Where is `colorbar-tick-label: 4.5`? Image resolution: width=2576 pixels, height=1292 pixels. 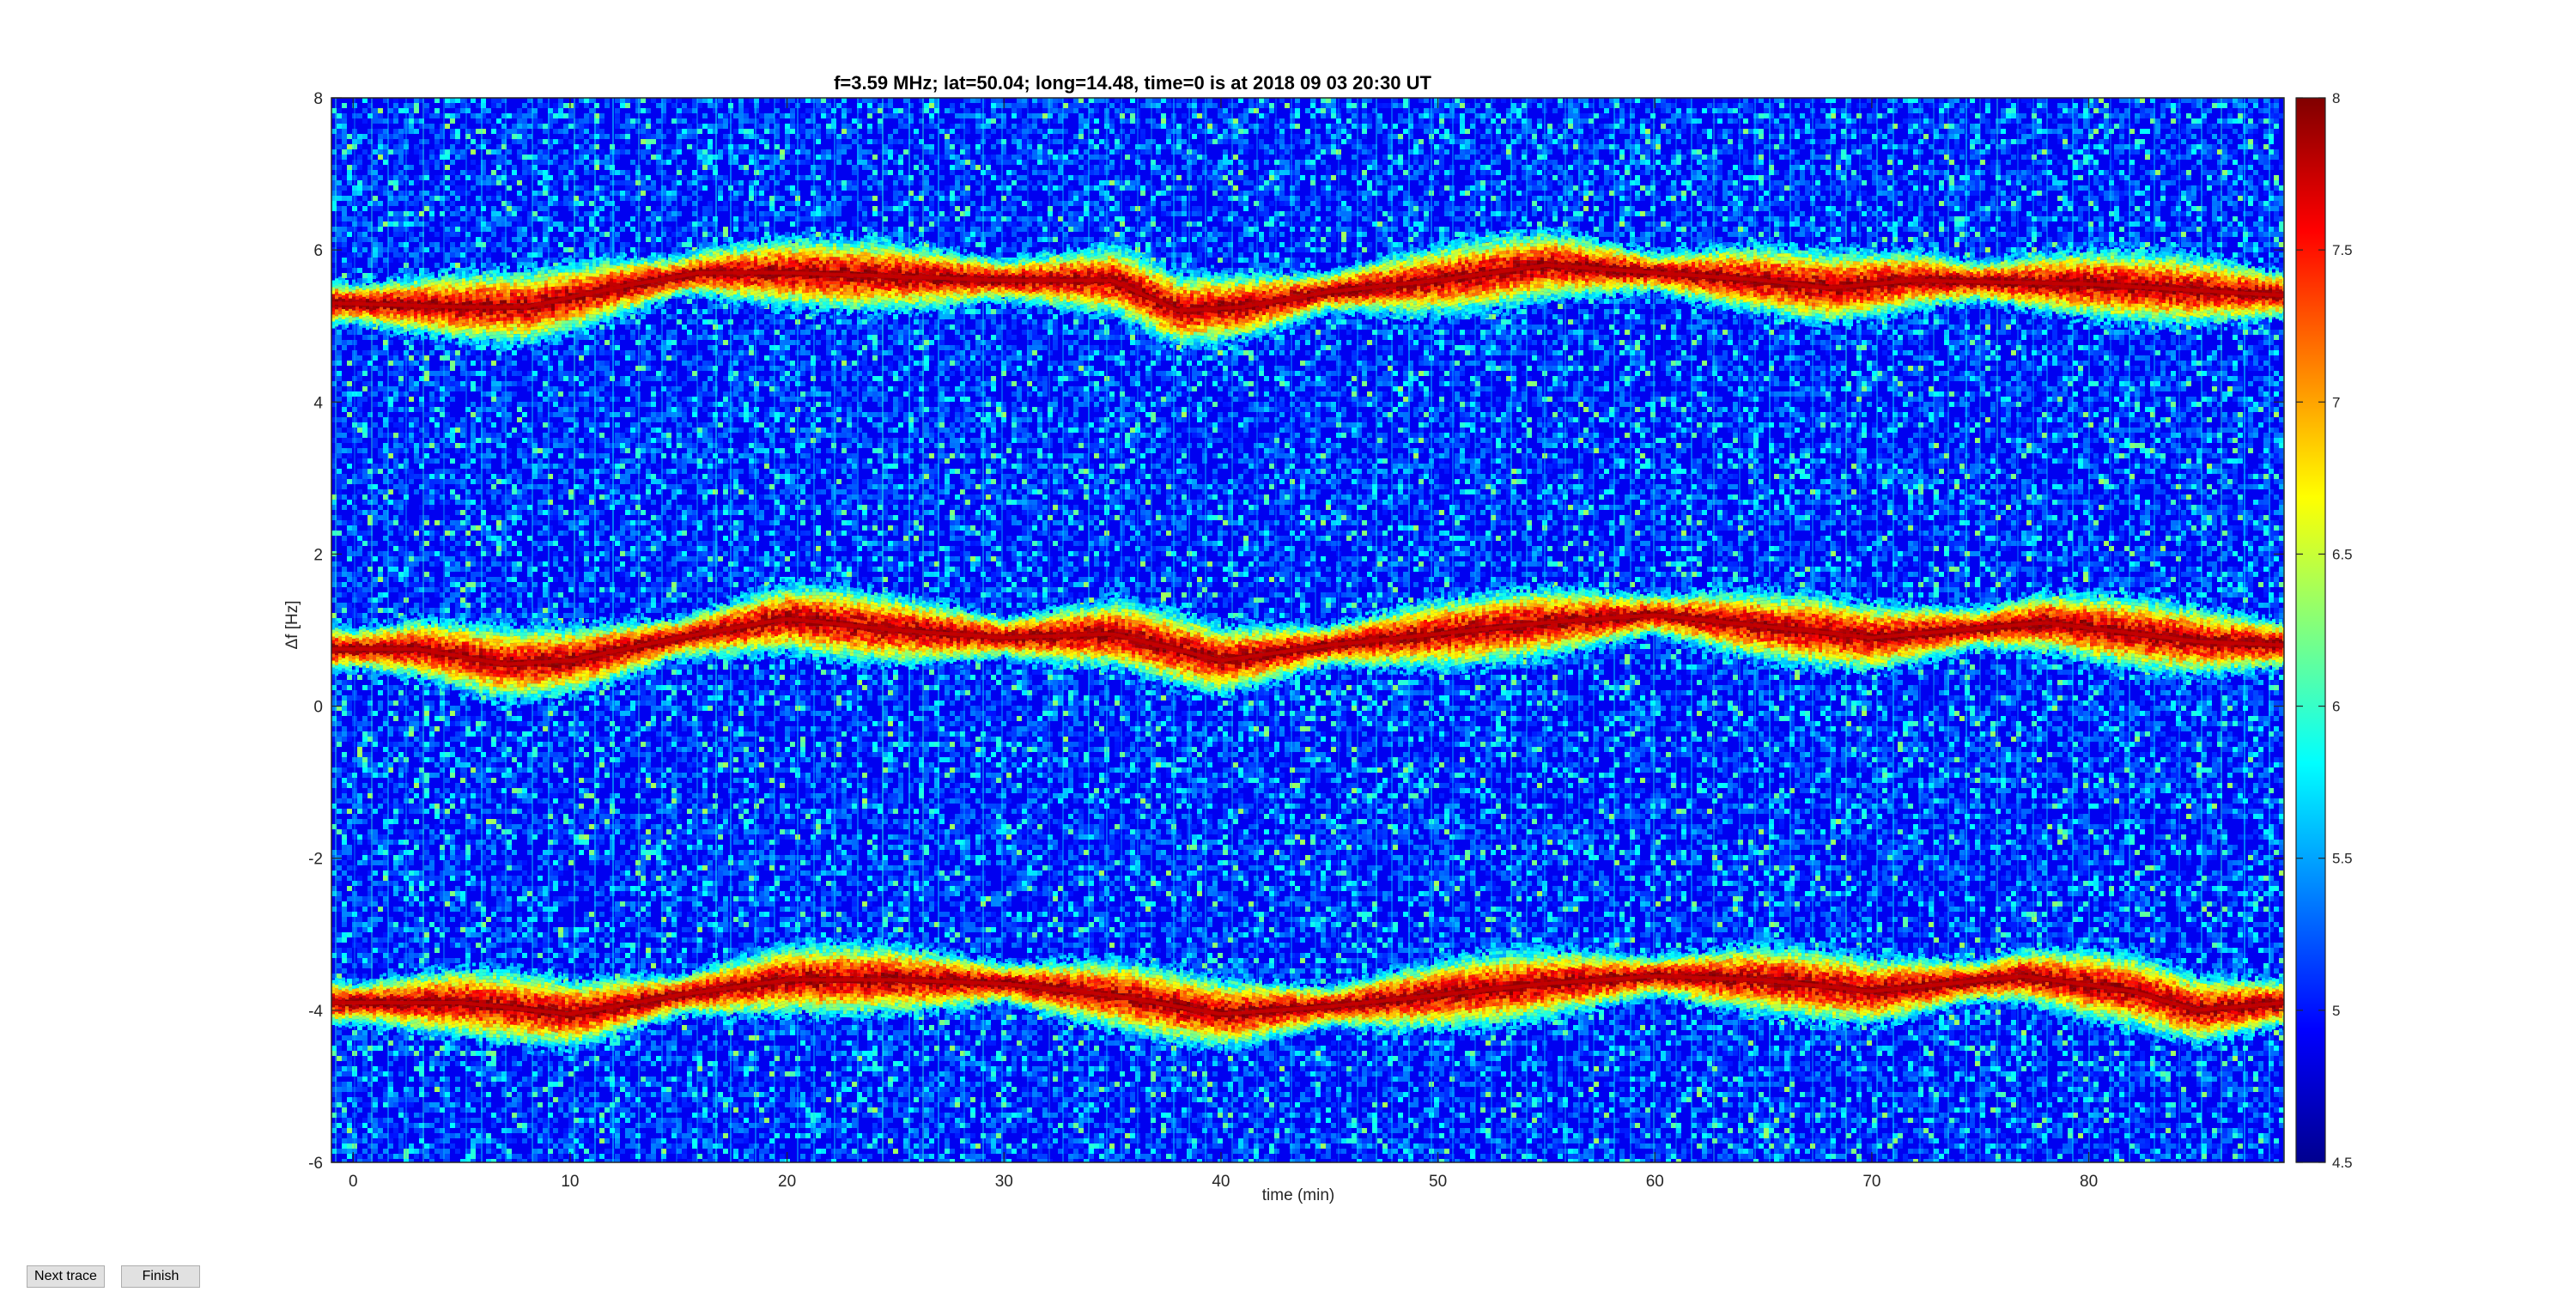
colorbar-tick-label: 4.5 is located at coordinates (2342, 1163).